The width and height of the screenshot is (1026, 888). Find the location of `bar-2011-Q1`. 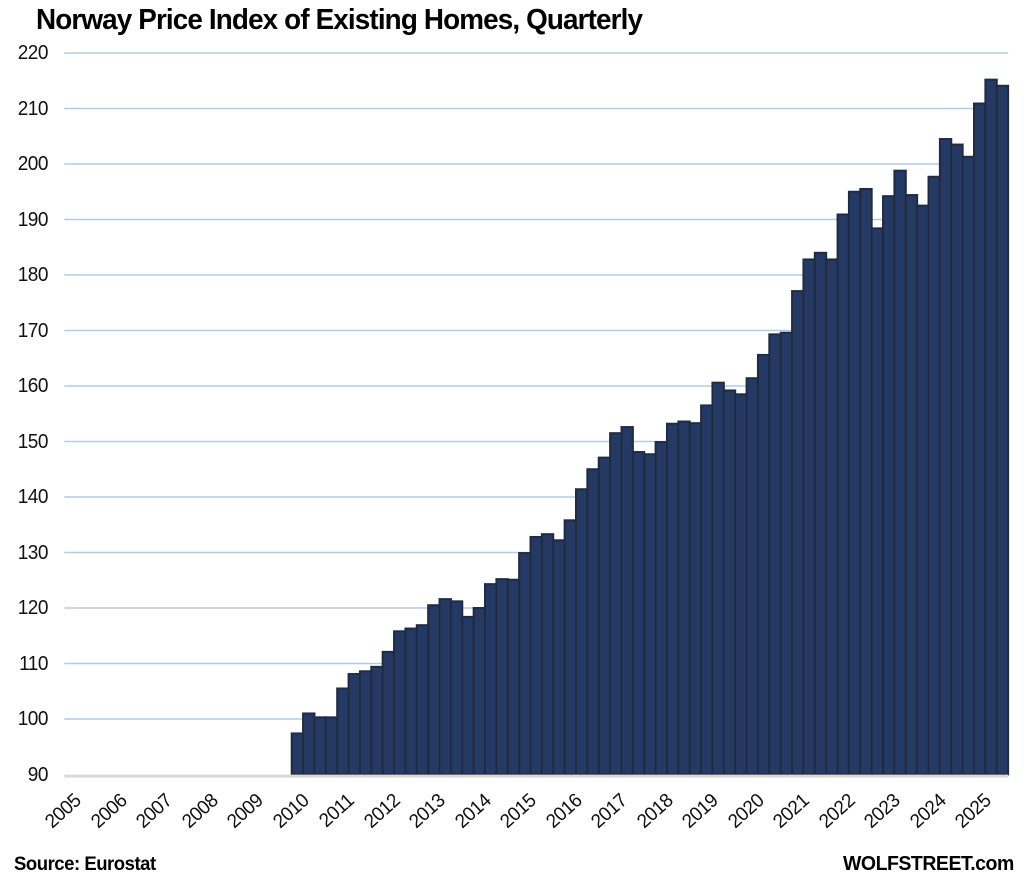

bar-2011-Q1 is located at coordinates (343, 731).